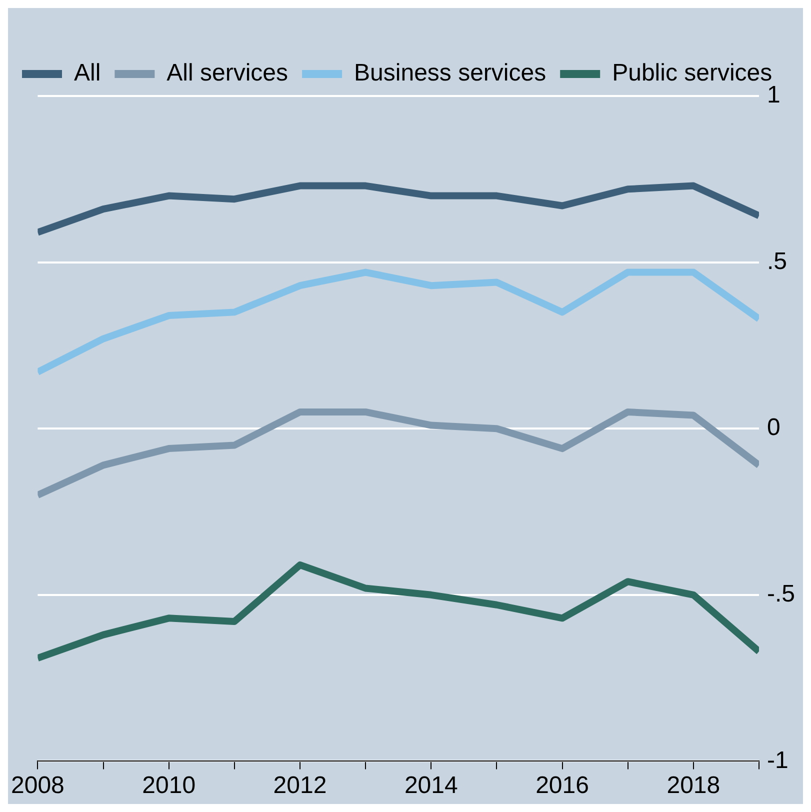 This screenshot has width=811, height=812. Describe the element at coordinates (169, 786) in the screenshot. I see `x-tick-label: 2010` at that location.